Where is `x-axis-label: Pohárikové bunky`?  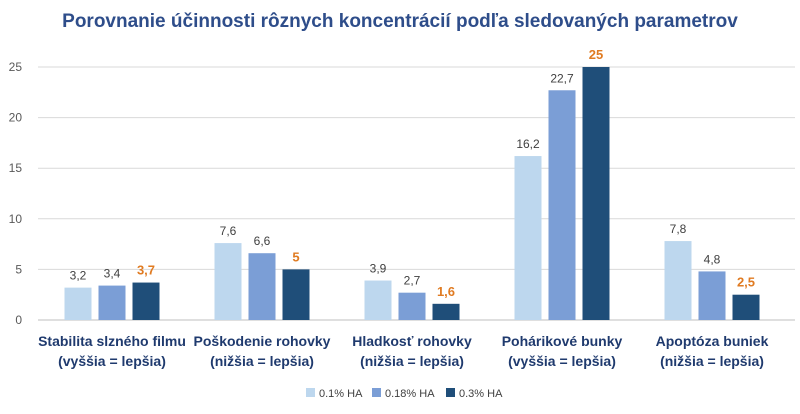 x-axis-label: Pohárikové bunky is located at coordinates (562, 341).